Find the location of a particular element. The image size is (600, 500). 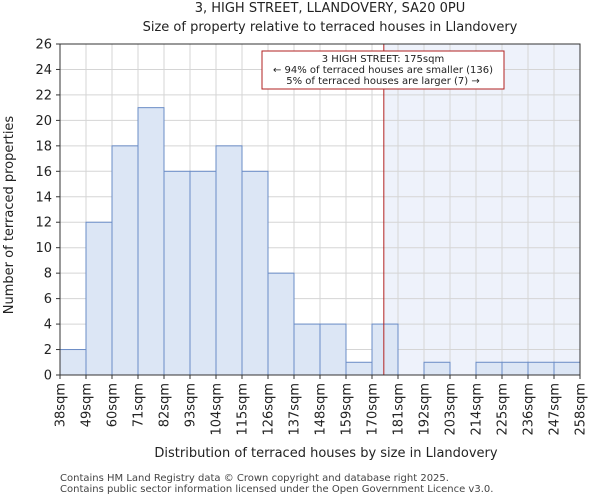

y-tick-label: 10 is located at coordinates (43, 248).